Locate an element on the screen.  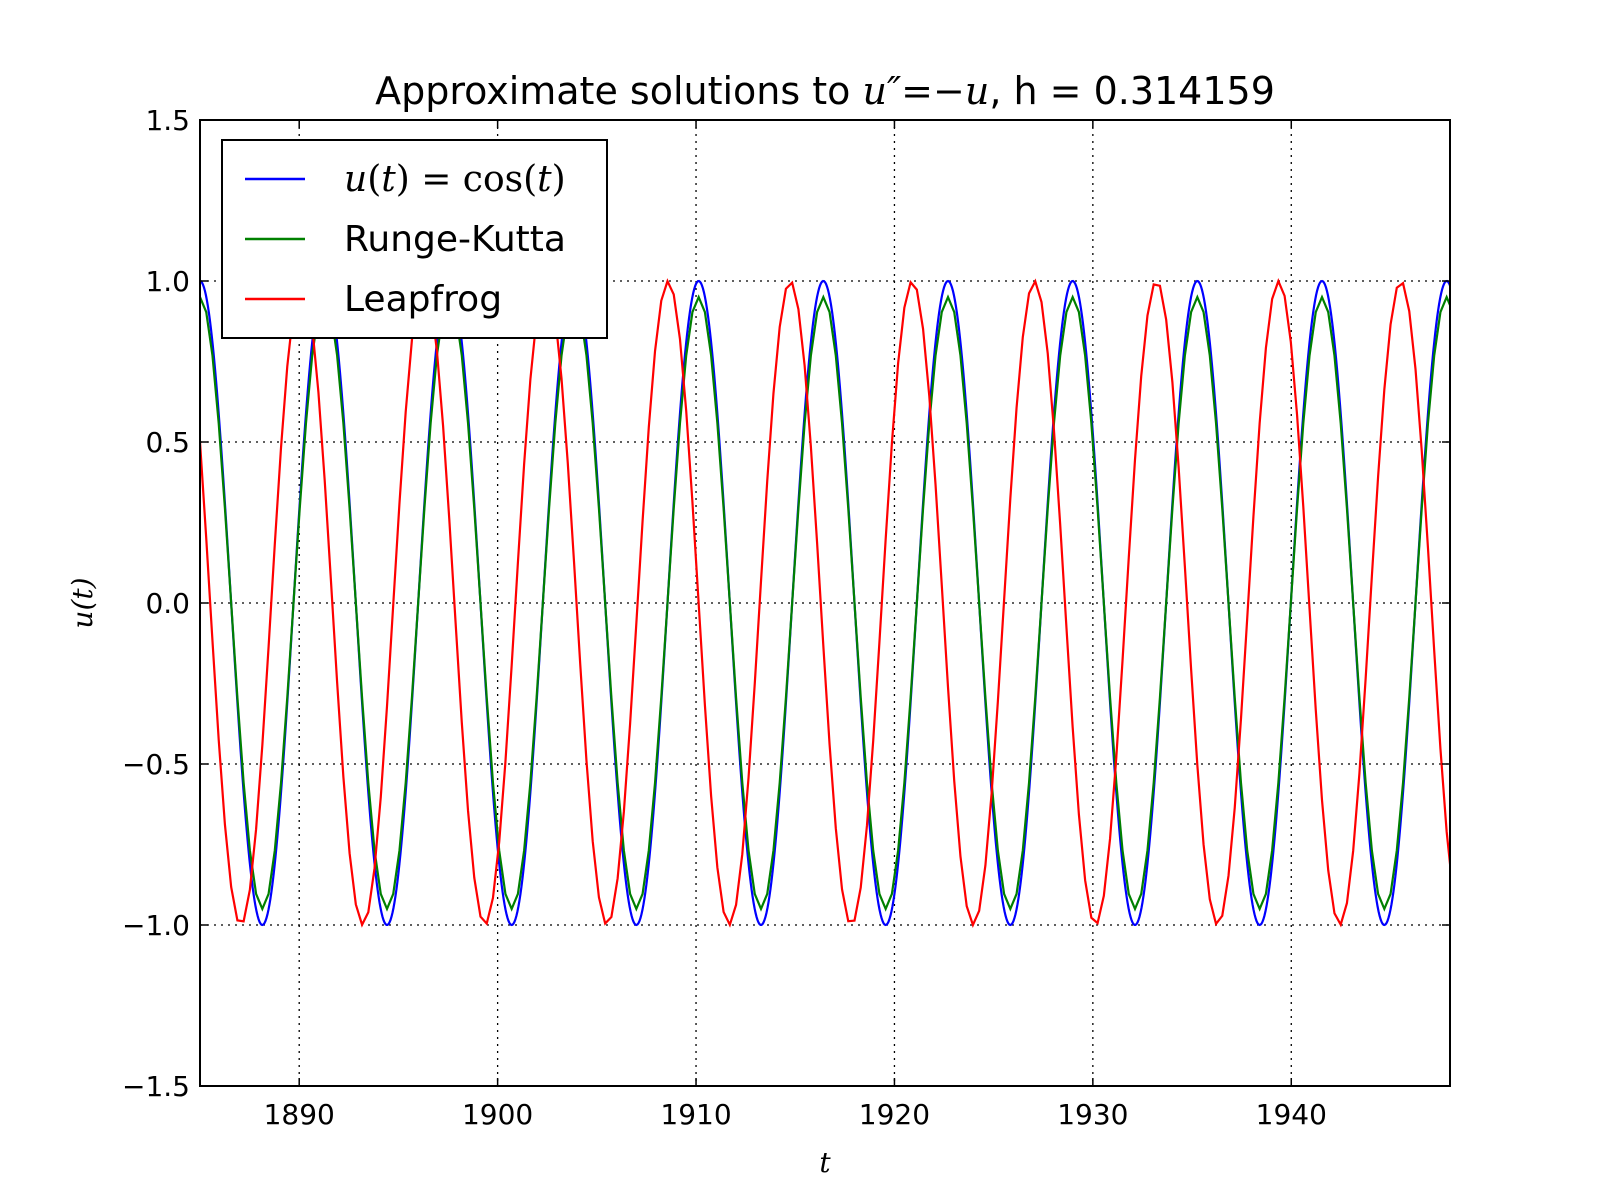
chart-title-prefix: Approximate solutions to is located at coordinates (618, 91).